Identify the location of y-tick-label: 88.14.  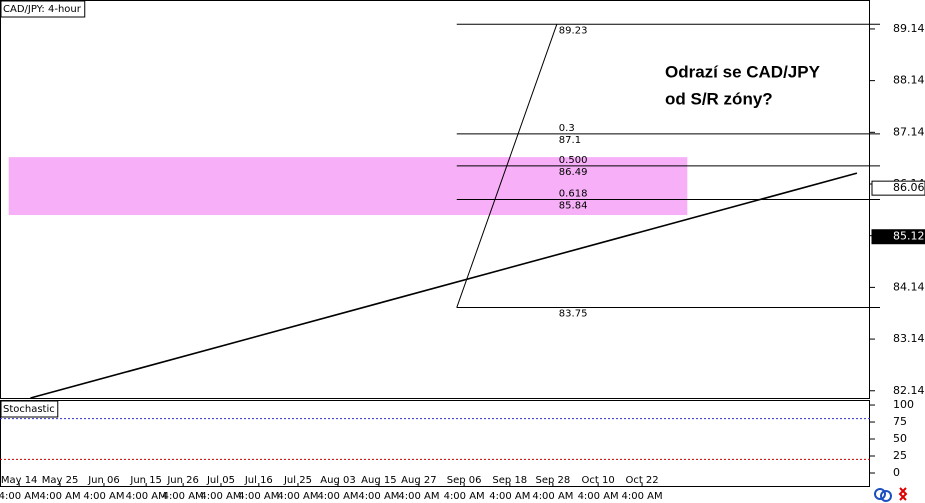
(909, 80).